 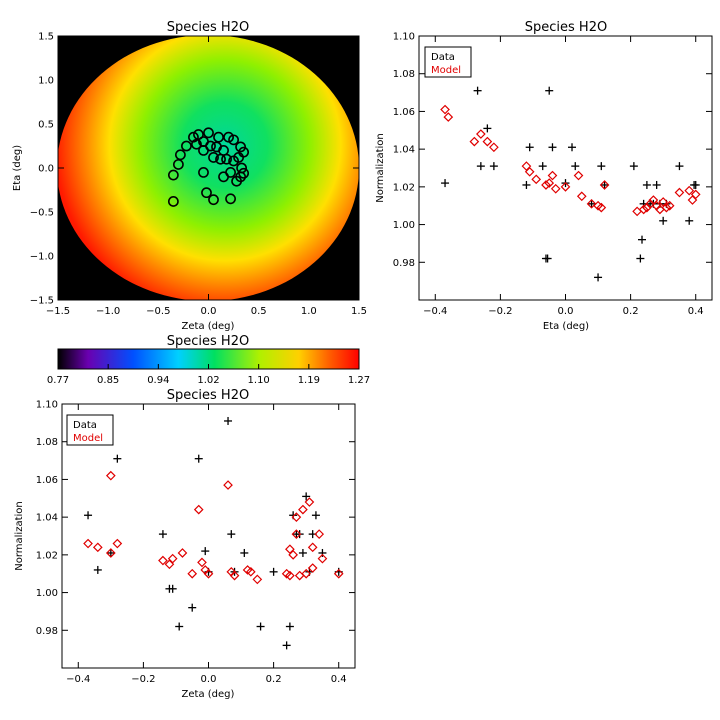 What do you see at coordinates (443, 57) in the screenshot?
I see `eta-legend-data: Data` at bounding box center [443, 57].